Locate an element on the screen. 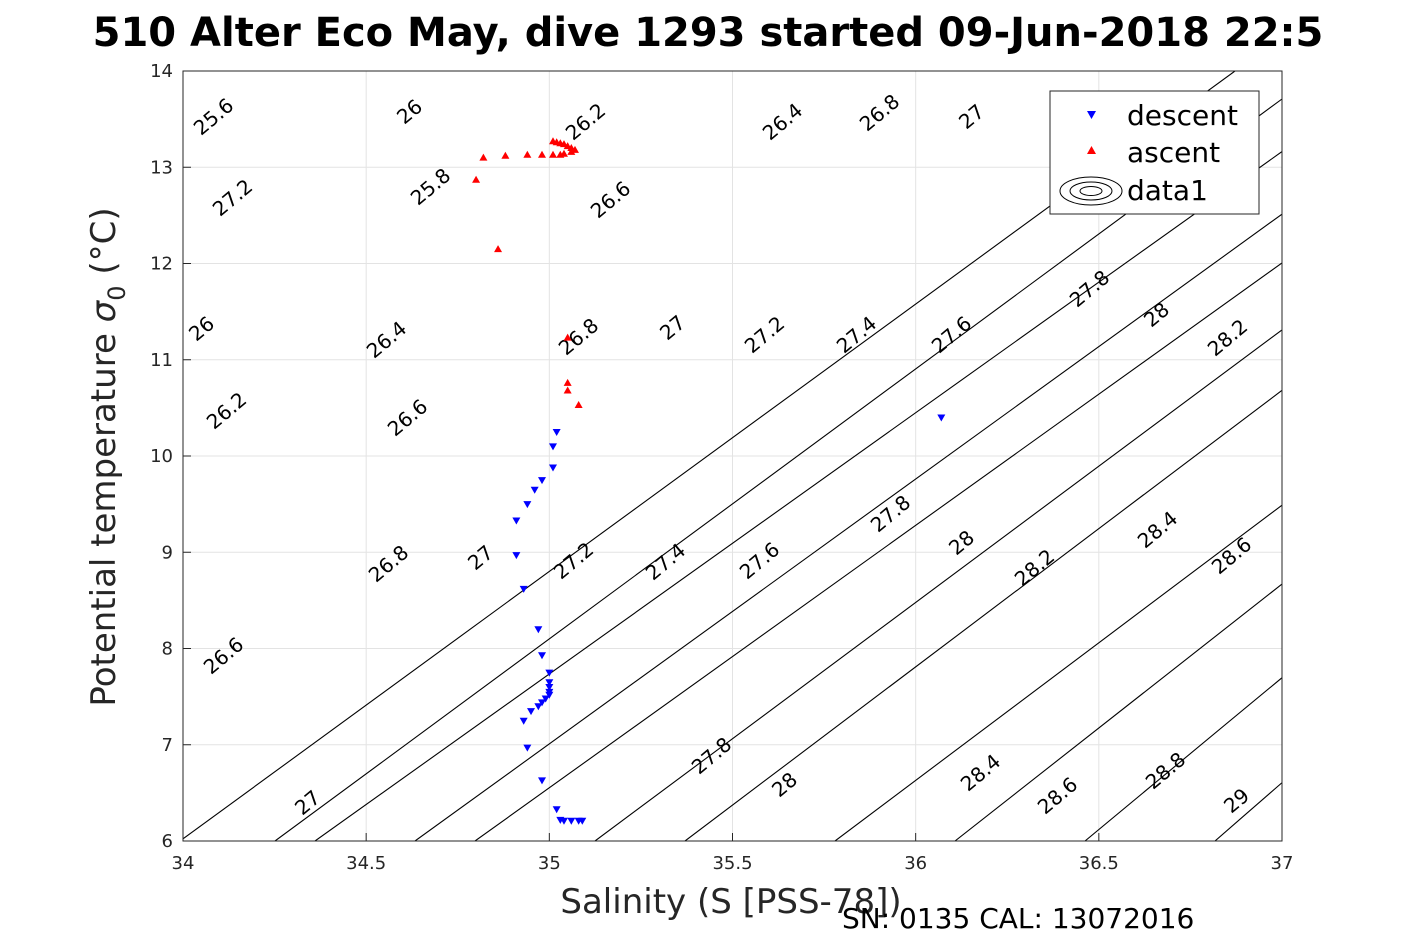 The image size is (1417, 945). y-tick-label: 14 is located at coordinates (161, 71).